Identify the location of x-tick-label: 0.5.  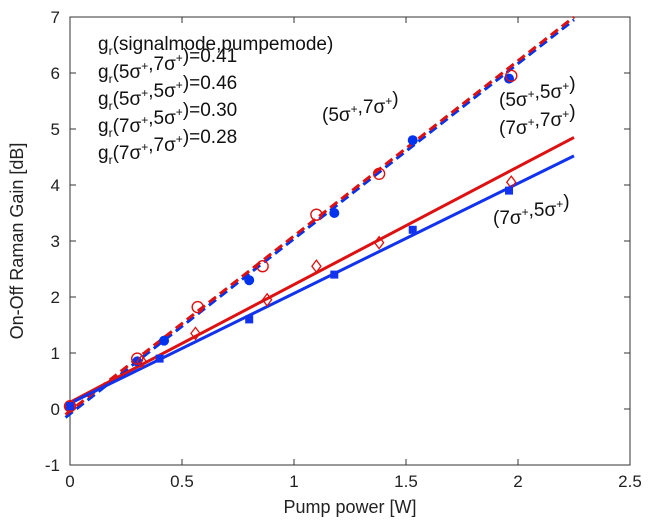
(182, 481).